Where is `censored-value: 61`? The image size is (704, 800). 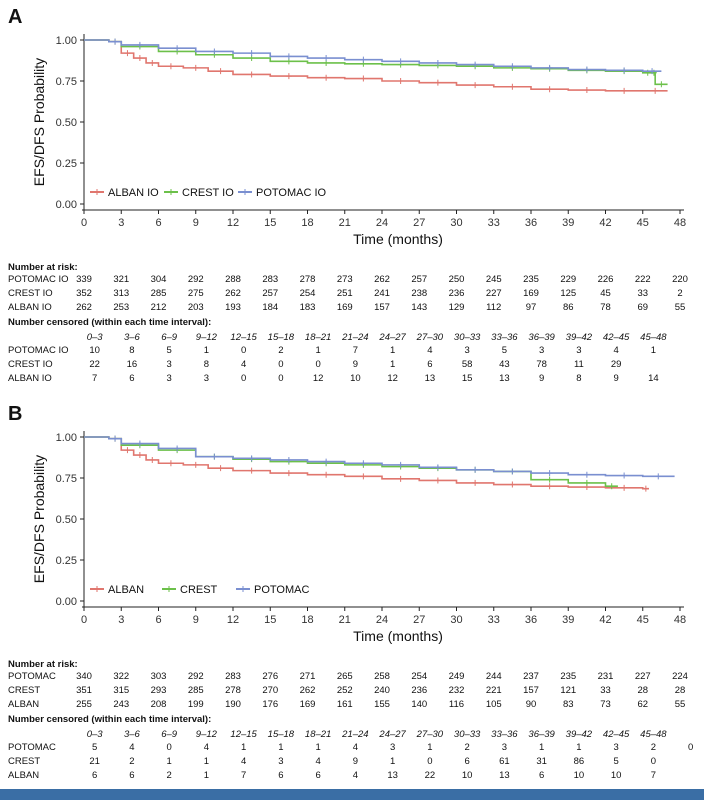
censored-value: 61 is located at coordinates (504, 761).